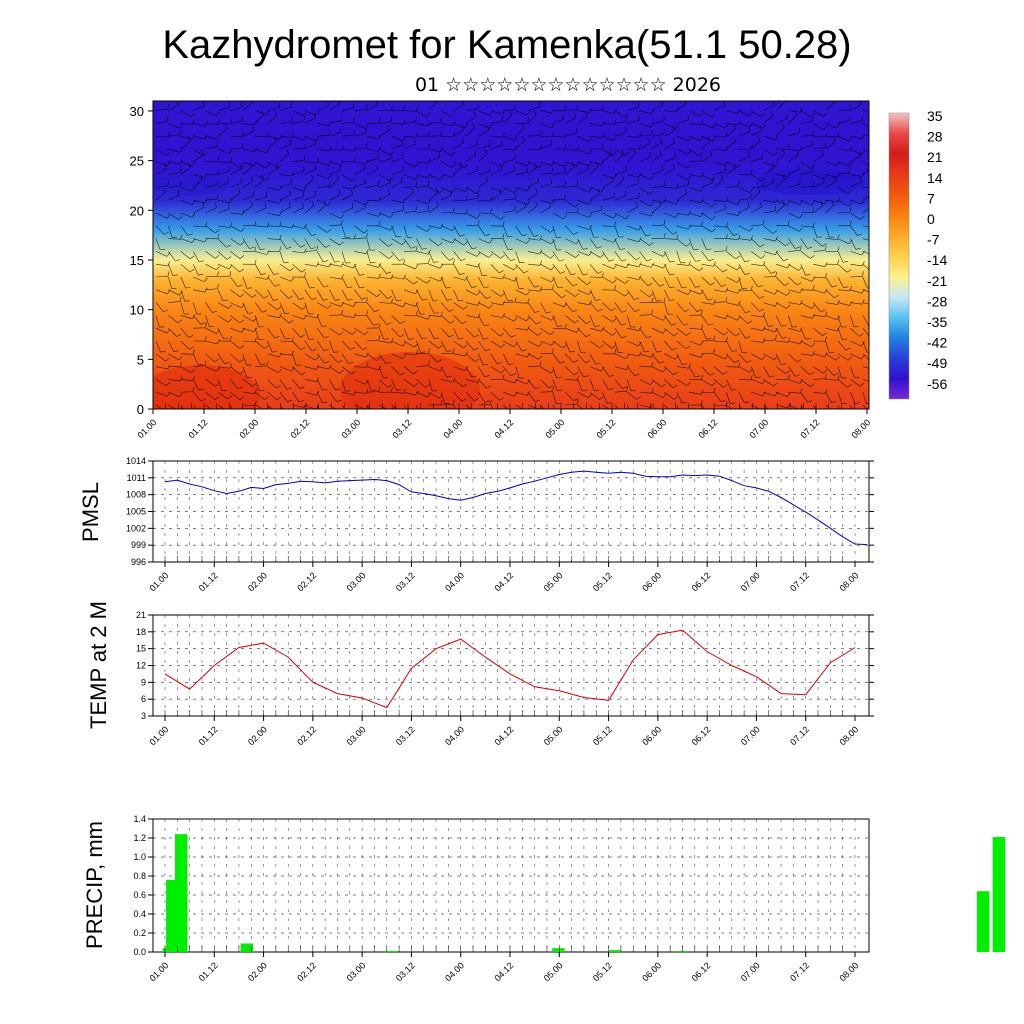  Describe the element at coordinates (143, 699) in the screenshot. I see `y-tick-label: 6` at that location.